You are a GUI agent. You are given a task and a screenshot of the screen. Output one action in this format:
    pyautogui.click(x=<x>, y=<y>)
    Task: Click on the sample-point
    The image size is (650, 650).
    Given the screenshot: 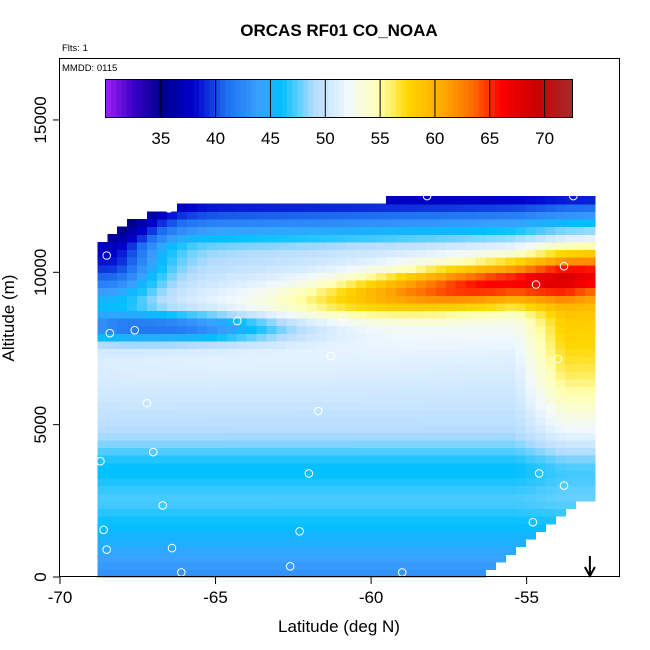 What is the action you would take?
    pyautogui.click(x=172, y=548)
    